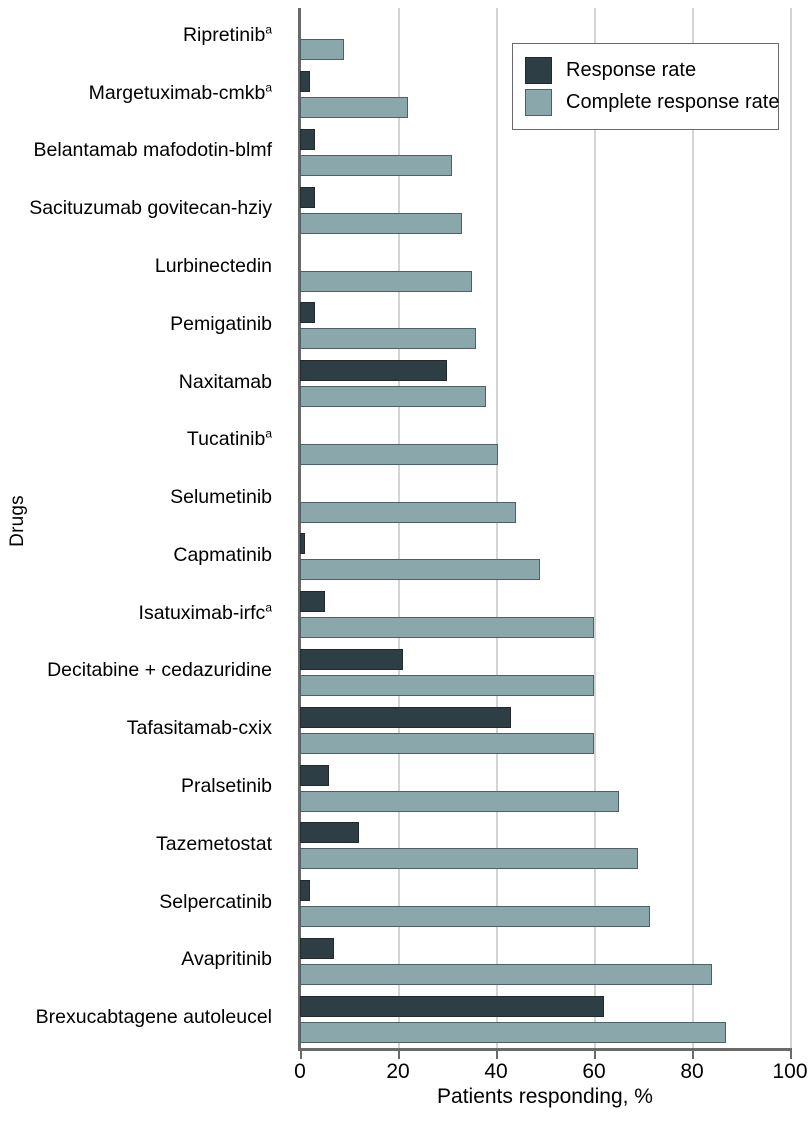 The image size is (810, 1121). I want to click on x-tick-label: 40, so click(496, 1071).